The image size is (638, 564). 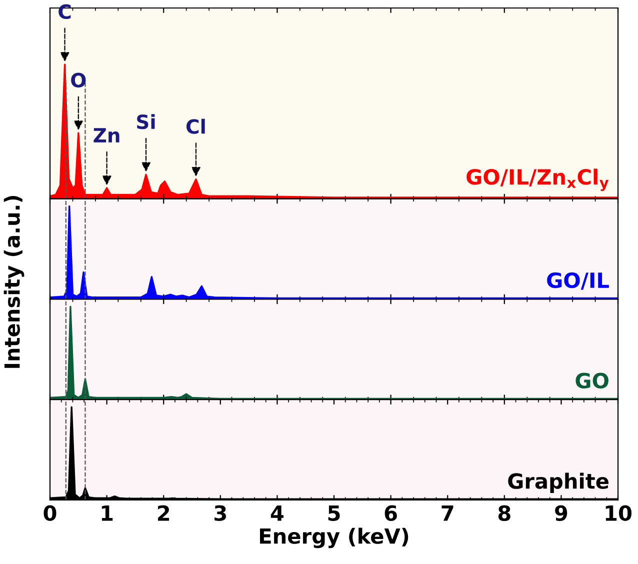 What do you see at coordinates (592, 380) in the screenshot?
I see `series-label: GO` at bounding box center [592, 380].